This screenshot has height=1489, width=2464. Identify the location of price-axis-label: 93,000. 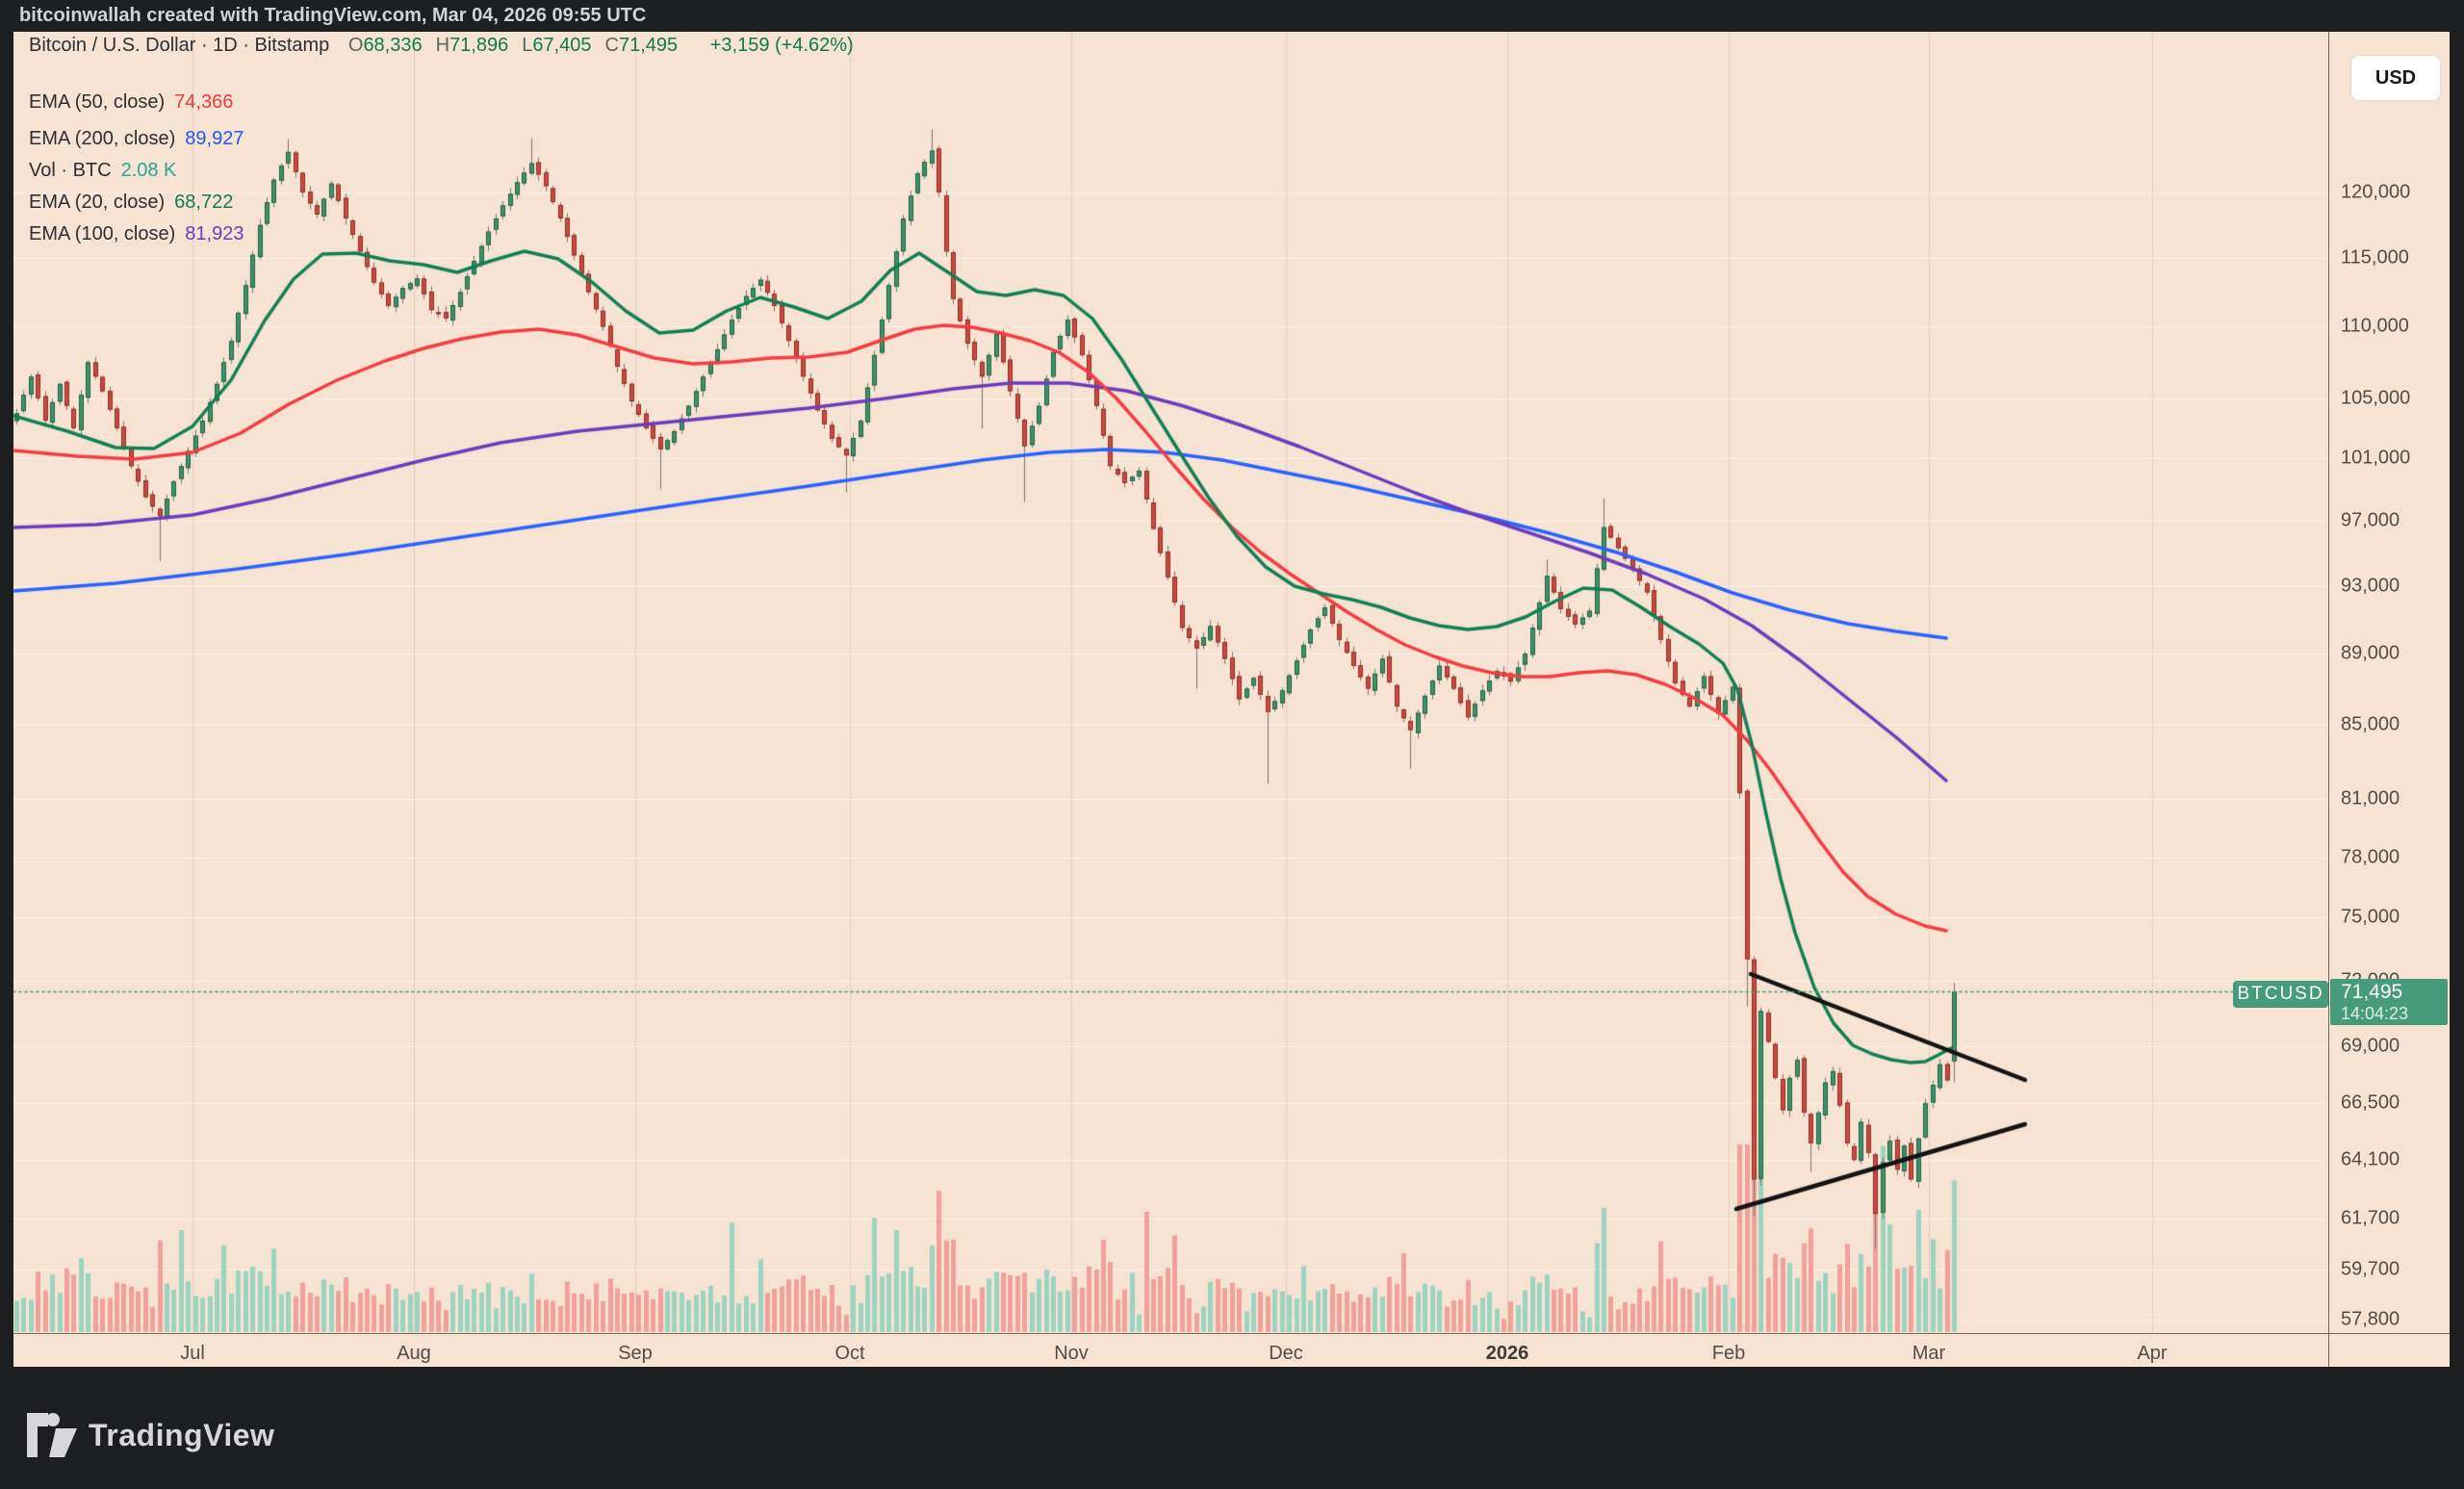
(2370, 586).